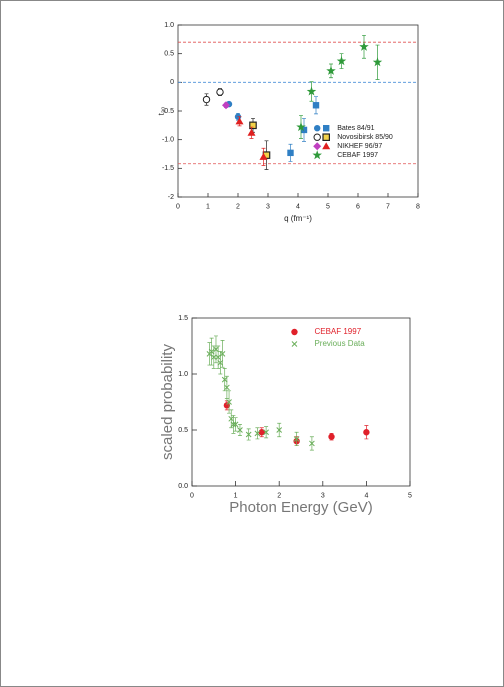  What do you see at coordinates (168, 111) in the screenshot?
I see `y-tick-label: -0.5` at bounding box center [168, 111].